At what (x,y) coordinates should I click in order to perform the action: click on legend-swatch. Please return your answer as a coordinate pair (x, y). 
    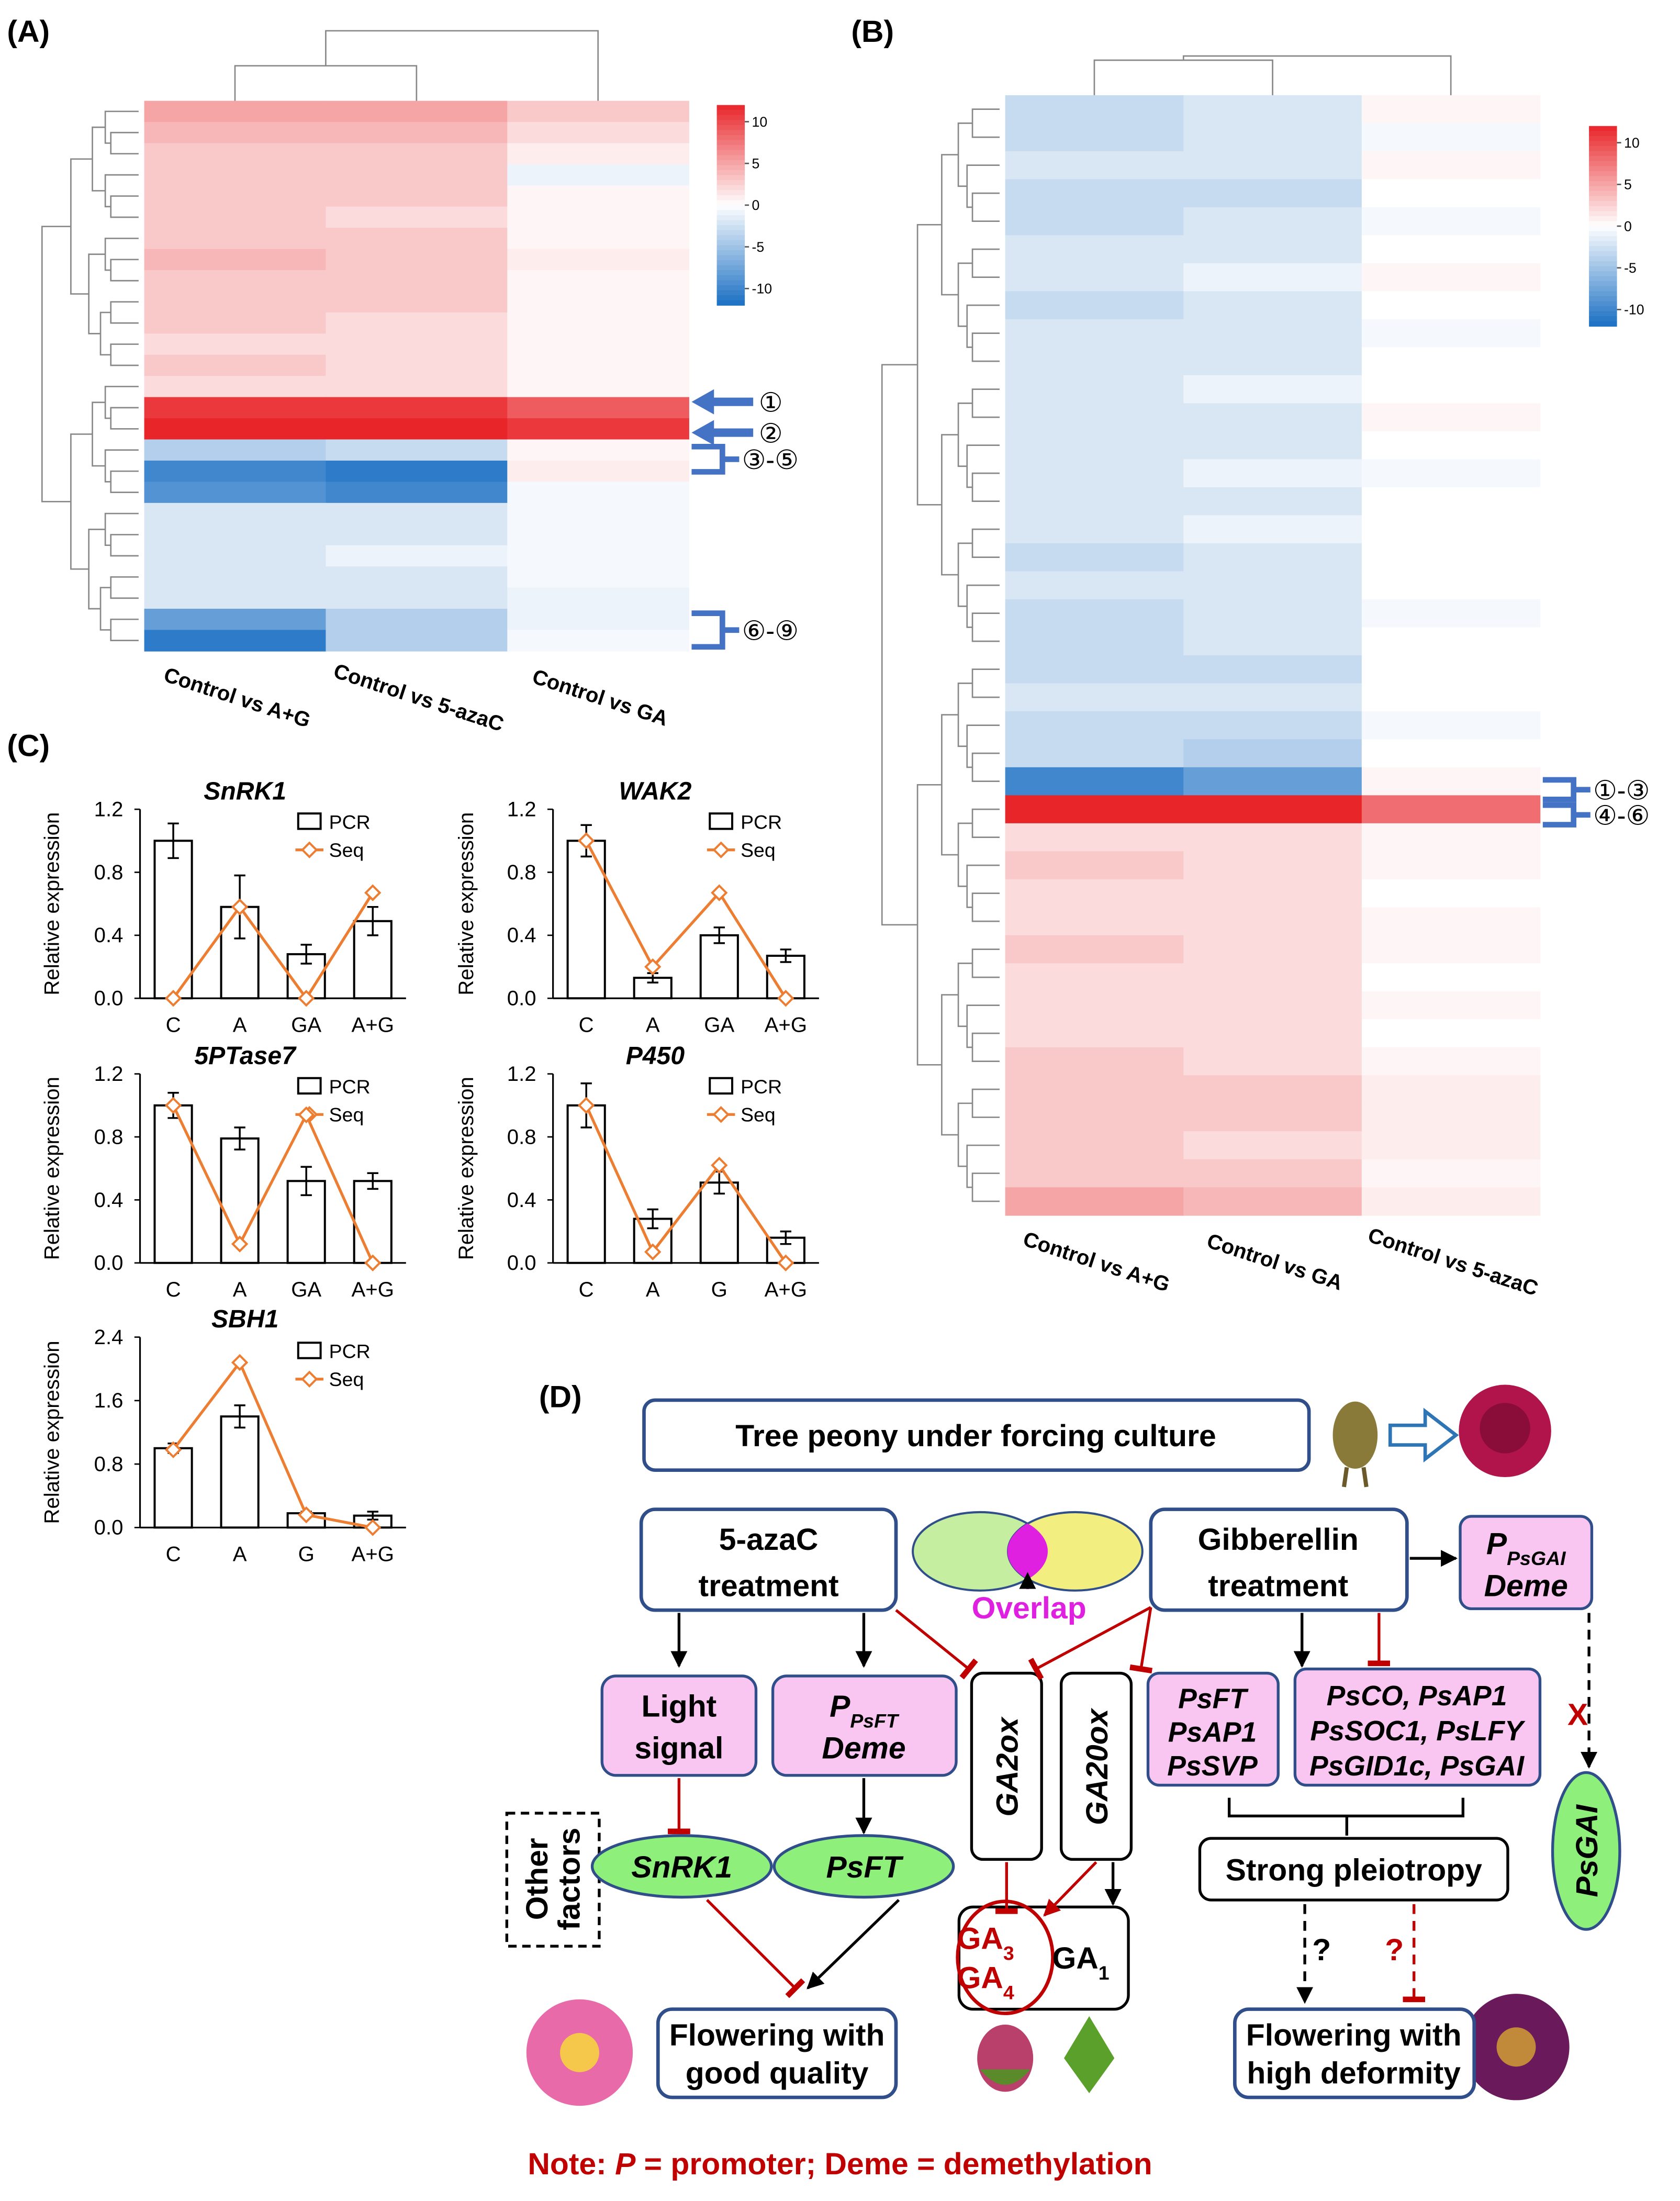
    Looking at the image, I should click on (721, 849).